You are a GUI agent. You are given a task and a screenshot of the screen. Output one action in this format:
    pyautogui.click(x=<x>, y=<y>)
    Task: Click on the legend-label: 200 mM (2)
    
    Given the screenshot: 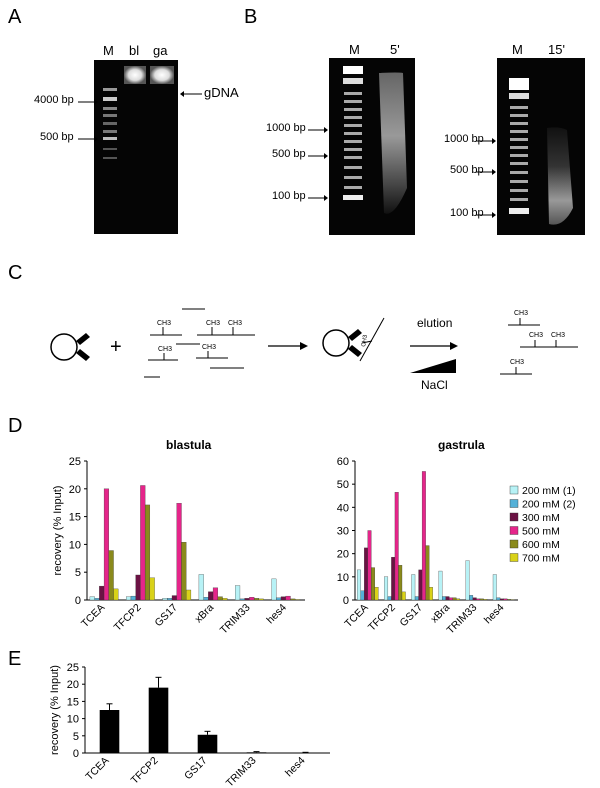 What is the action you would take?
    pyautogui.click(x=549, y=505)
    